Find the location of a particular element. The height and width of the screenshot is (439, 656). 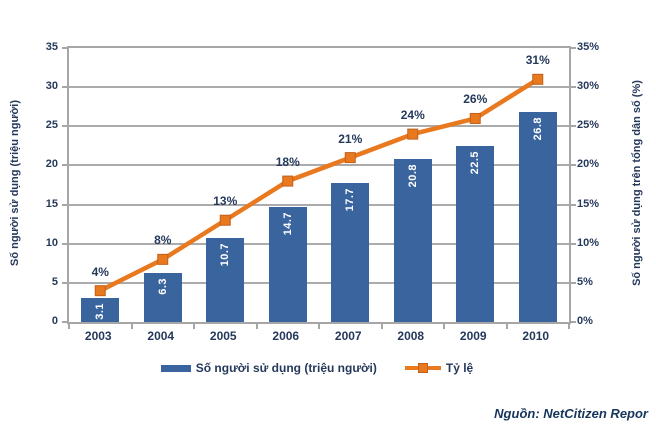

legend: Số người sử dụng (triệu người) Tỷ lệ is located at coordinates (317, 368).